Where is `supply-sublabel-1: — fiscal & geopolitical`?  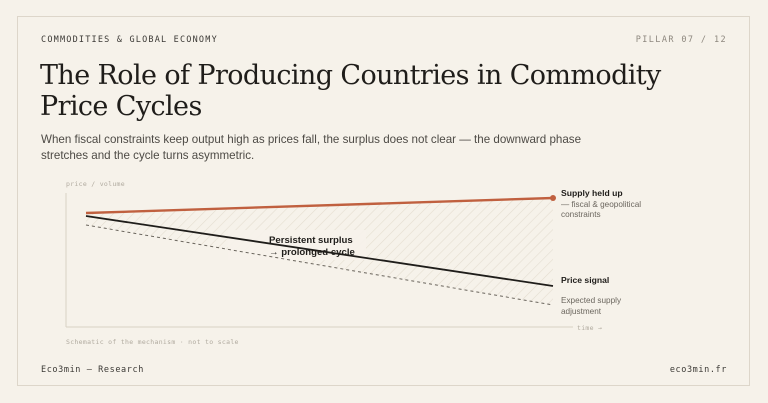 supply-sublabel-1: — fiscal & geopolitical is located at coordinates (601, 204).